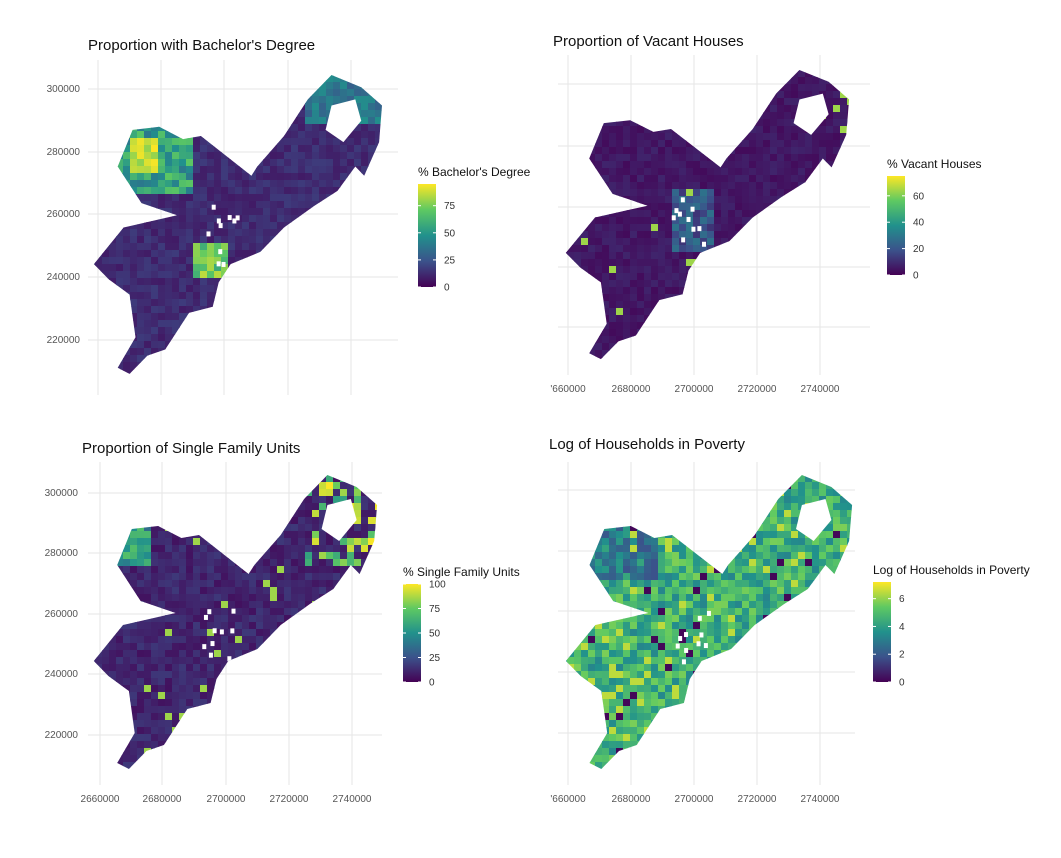 The width and height of the screenshot is (1061, 858). What do you see at coordinates (902, 627) in the screenshot?
I see `legend-tick-label: 4` at bounding box center [902, 627].